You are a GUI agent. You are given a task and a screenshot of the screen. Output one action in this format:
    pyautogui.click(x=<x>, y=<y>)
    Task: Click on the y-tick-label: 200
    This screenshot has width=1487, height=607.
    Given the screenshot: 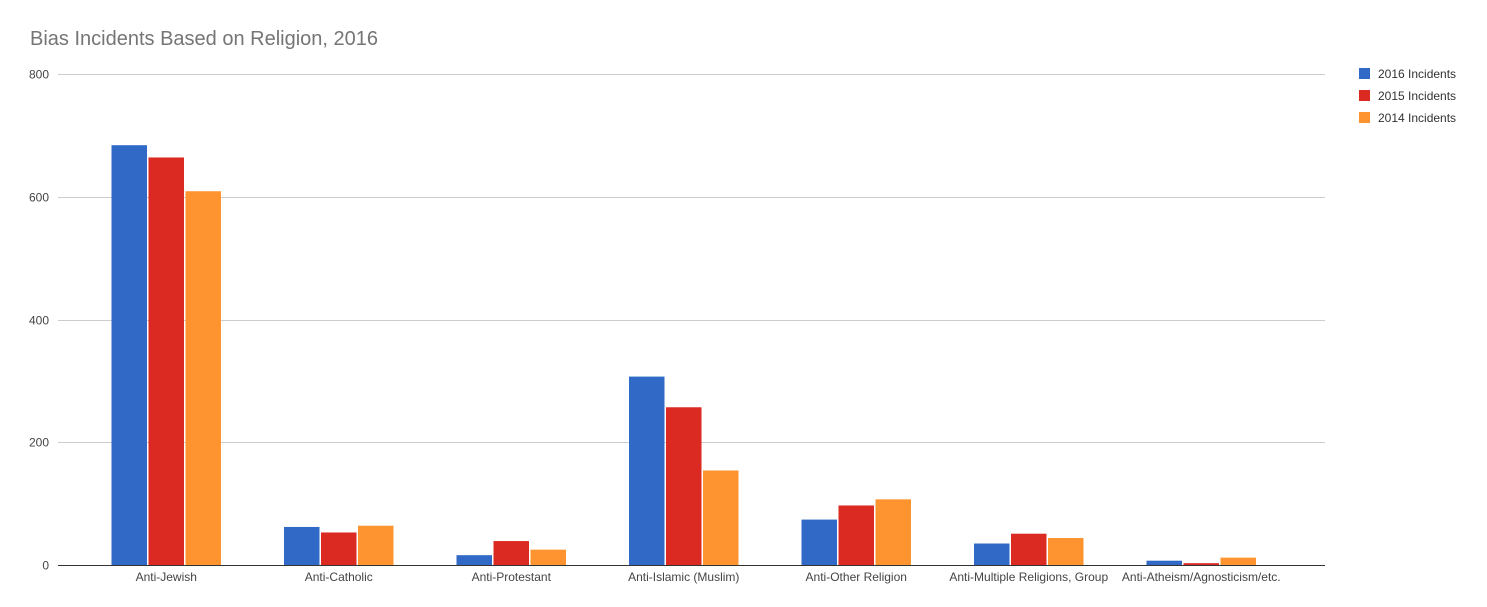 What is the action you would take?
    pyautogui.click(x=39, y=443)
    